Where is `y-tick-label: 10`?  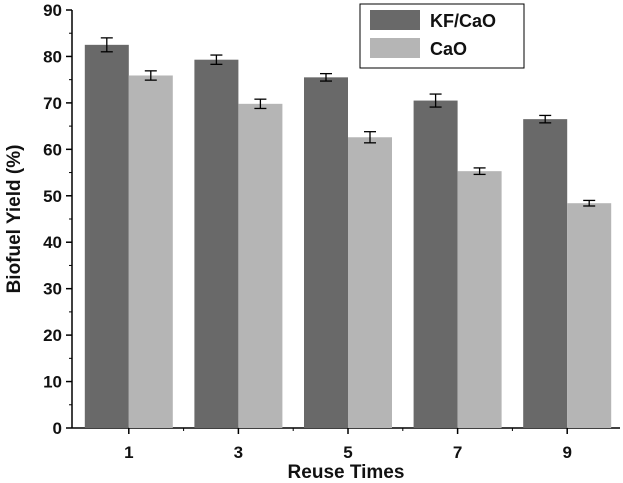
y-tick-label: 10 is located at coordinates (52, 382).